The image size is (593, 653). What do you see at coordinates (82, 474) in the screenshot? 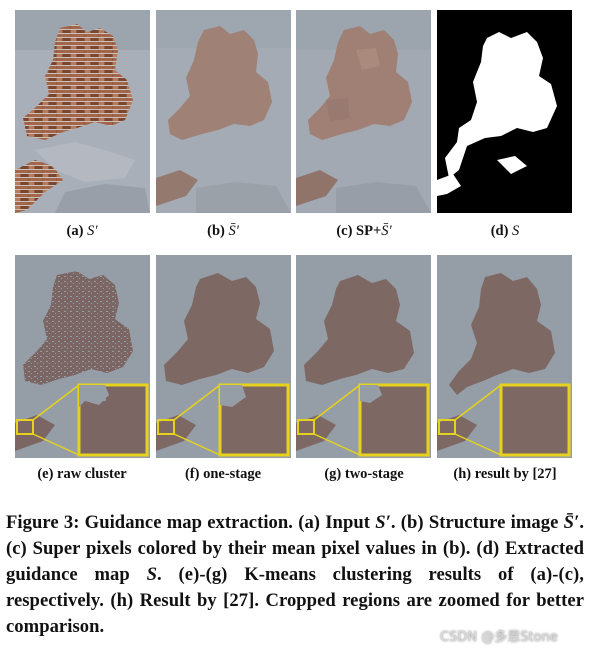
I see `subcaption-e: (e) raw cluster` at bounding box center [82, 474].